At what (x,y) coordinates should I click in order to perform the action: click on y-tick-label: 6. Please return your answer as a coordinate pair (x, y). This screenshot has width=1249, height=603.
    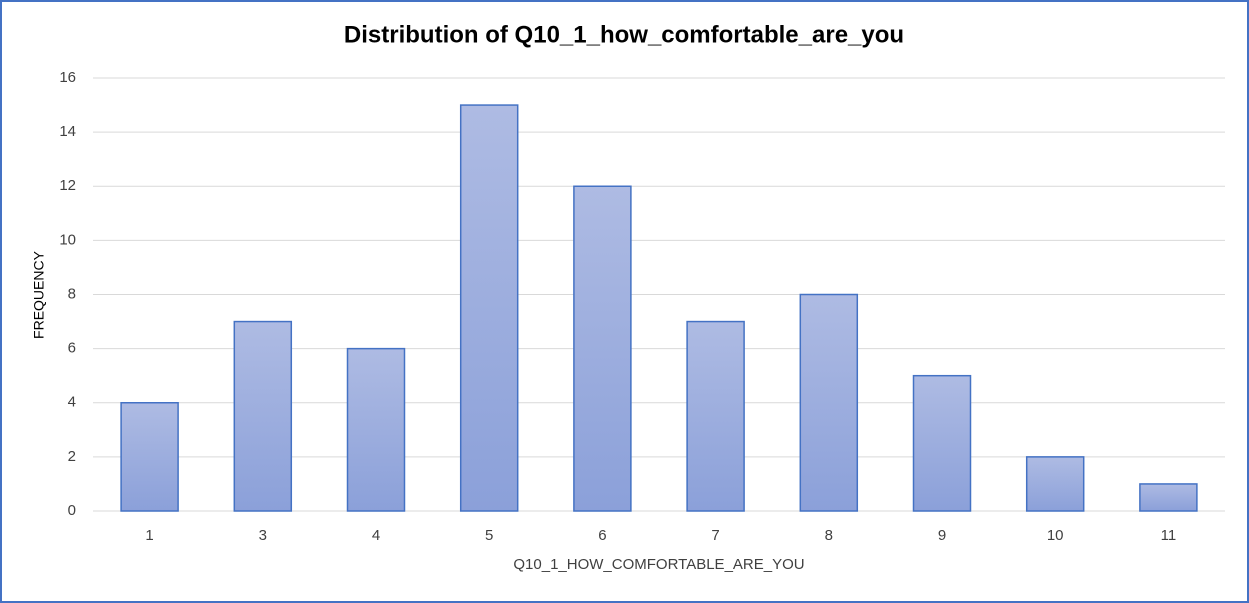
    Looking at the image, I should click on (72, 348).